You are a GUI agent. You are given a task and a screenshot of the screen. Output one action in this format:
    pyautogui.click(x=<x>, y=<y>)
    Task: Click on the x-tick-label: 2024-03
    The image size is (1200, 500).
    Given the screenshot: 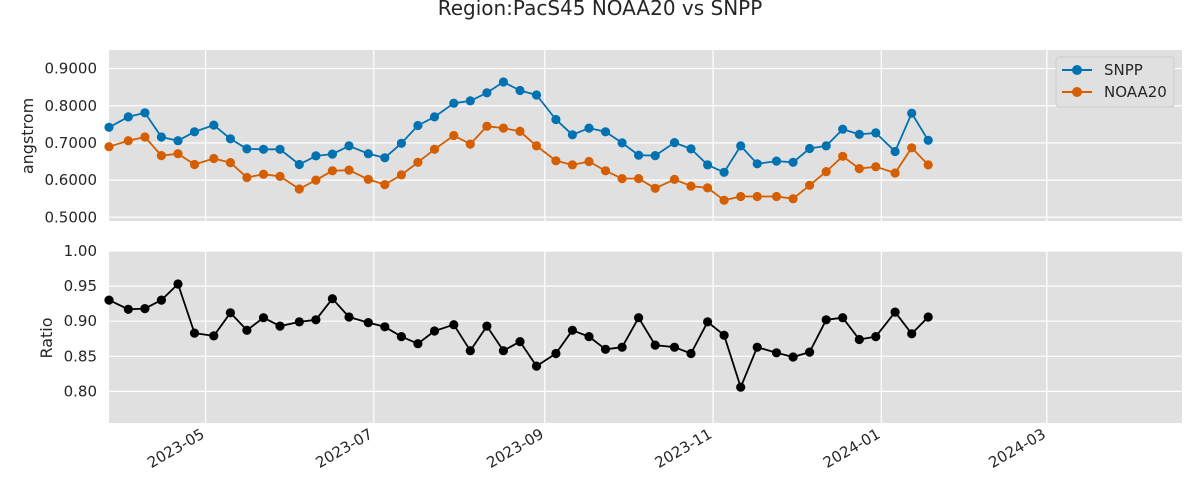 What is the action you would take?
    pyautogui.click(x=1017, y=448)
    